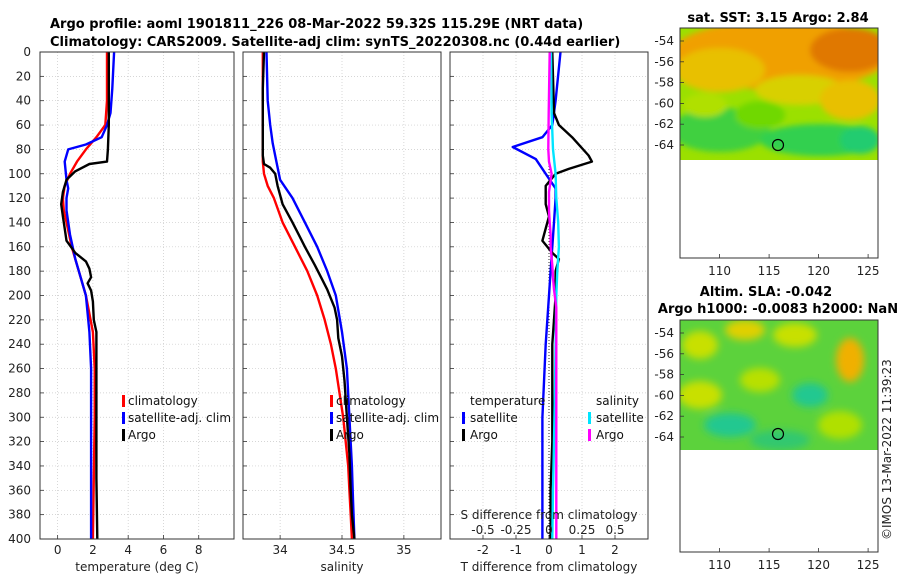  Describe the element at coordinates (589, 418) in the screenshot. I see `legend-sal-satellite-swatch` at that location.